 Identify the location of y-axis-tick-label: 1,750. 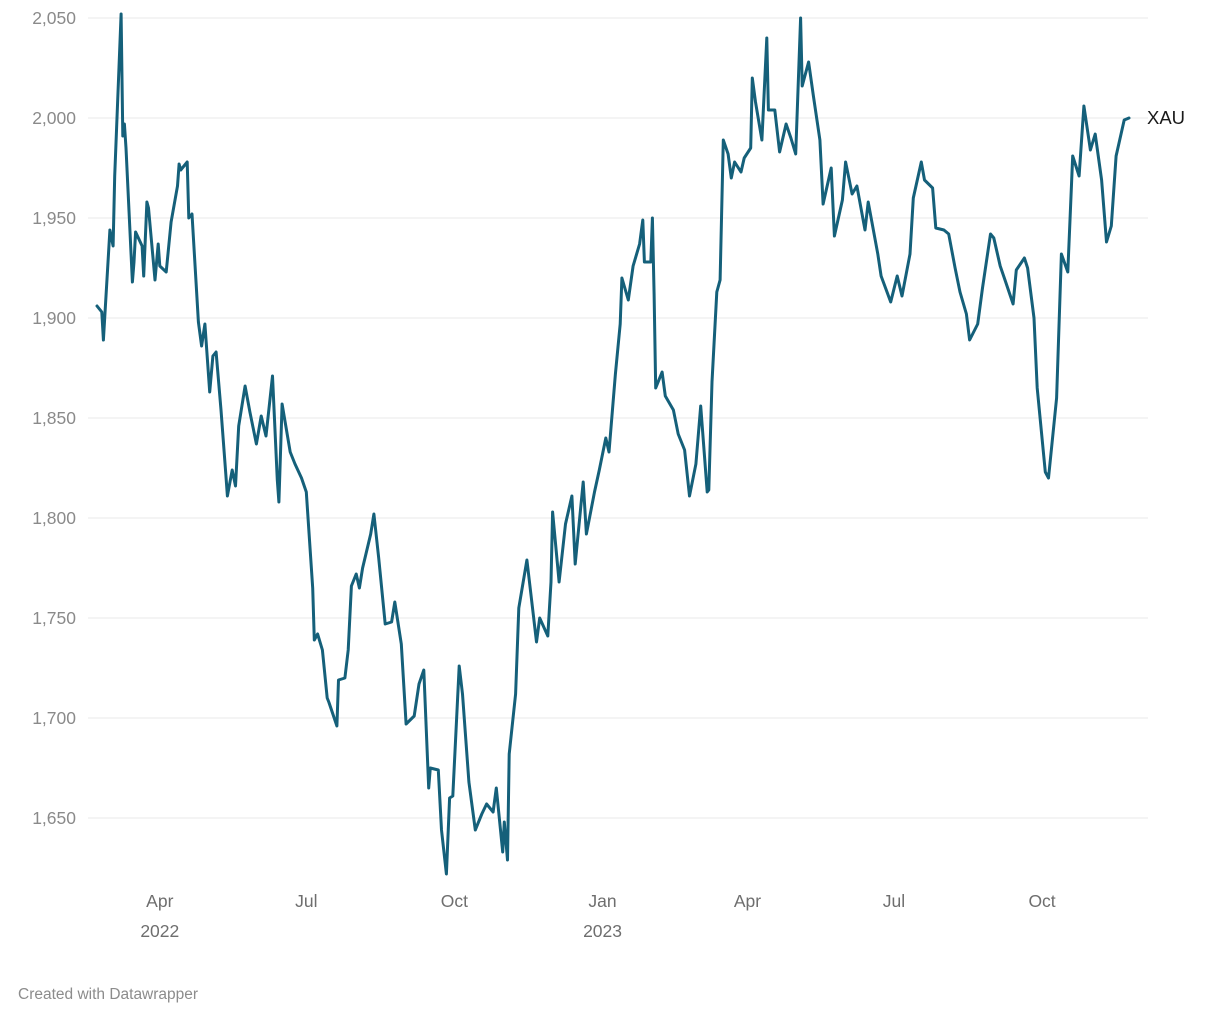
(54, 618).